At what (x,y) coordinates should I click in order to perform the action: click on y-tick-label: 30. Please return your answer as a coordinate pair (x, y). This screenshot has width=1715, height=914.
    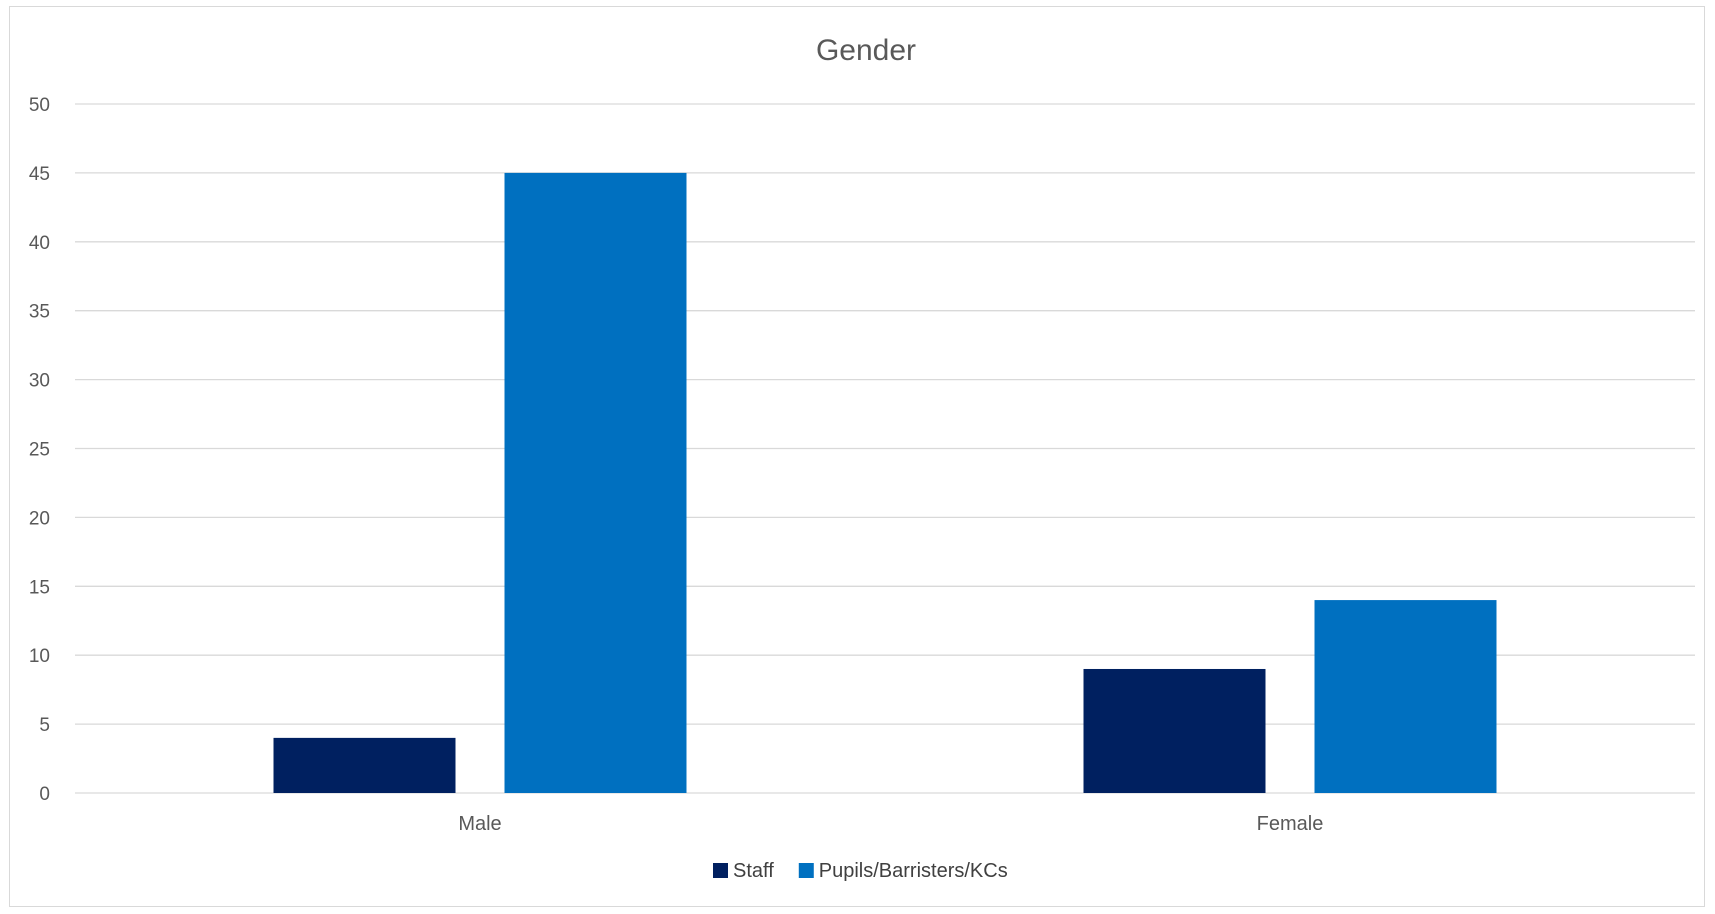
    Looking at the image, I should click on (39, 381).